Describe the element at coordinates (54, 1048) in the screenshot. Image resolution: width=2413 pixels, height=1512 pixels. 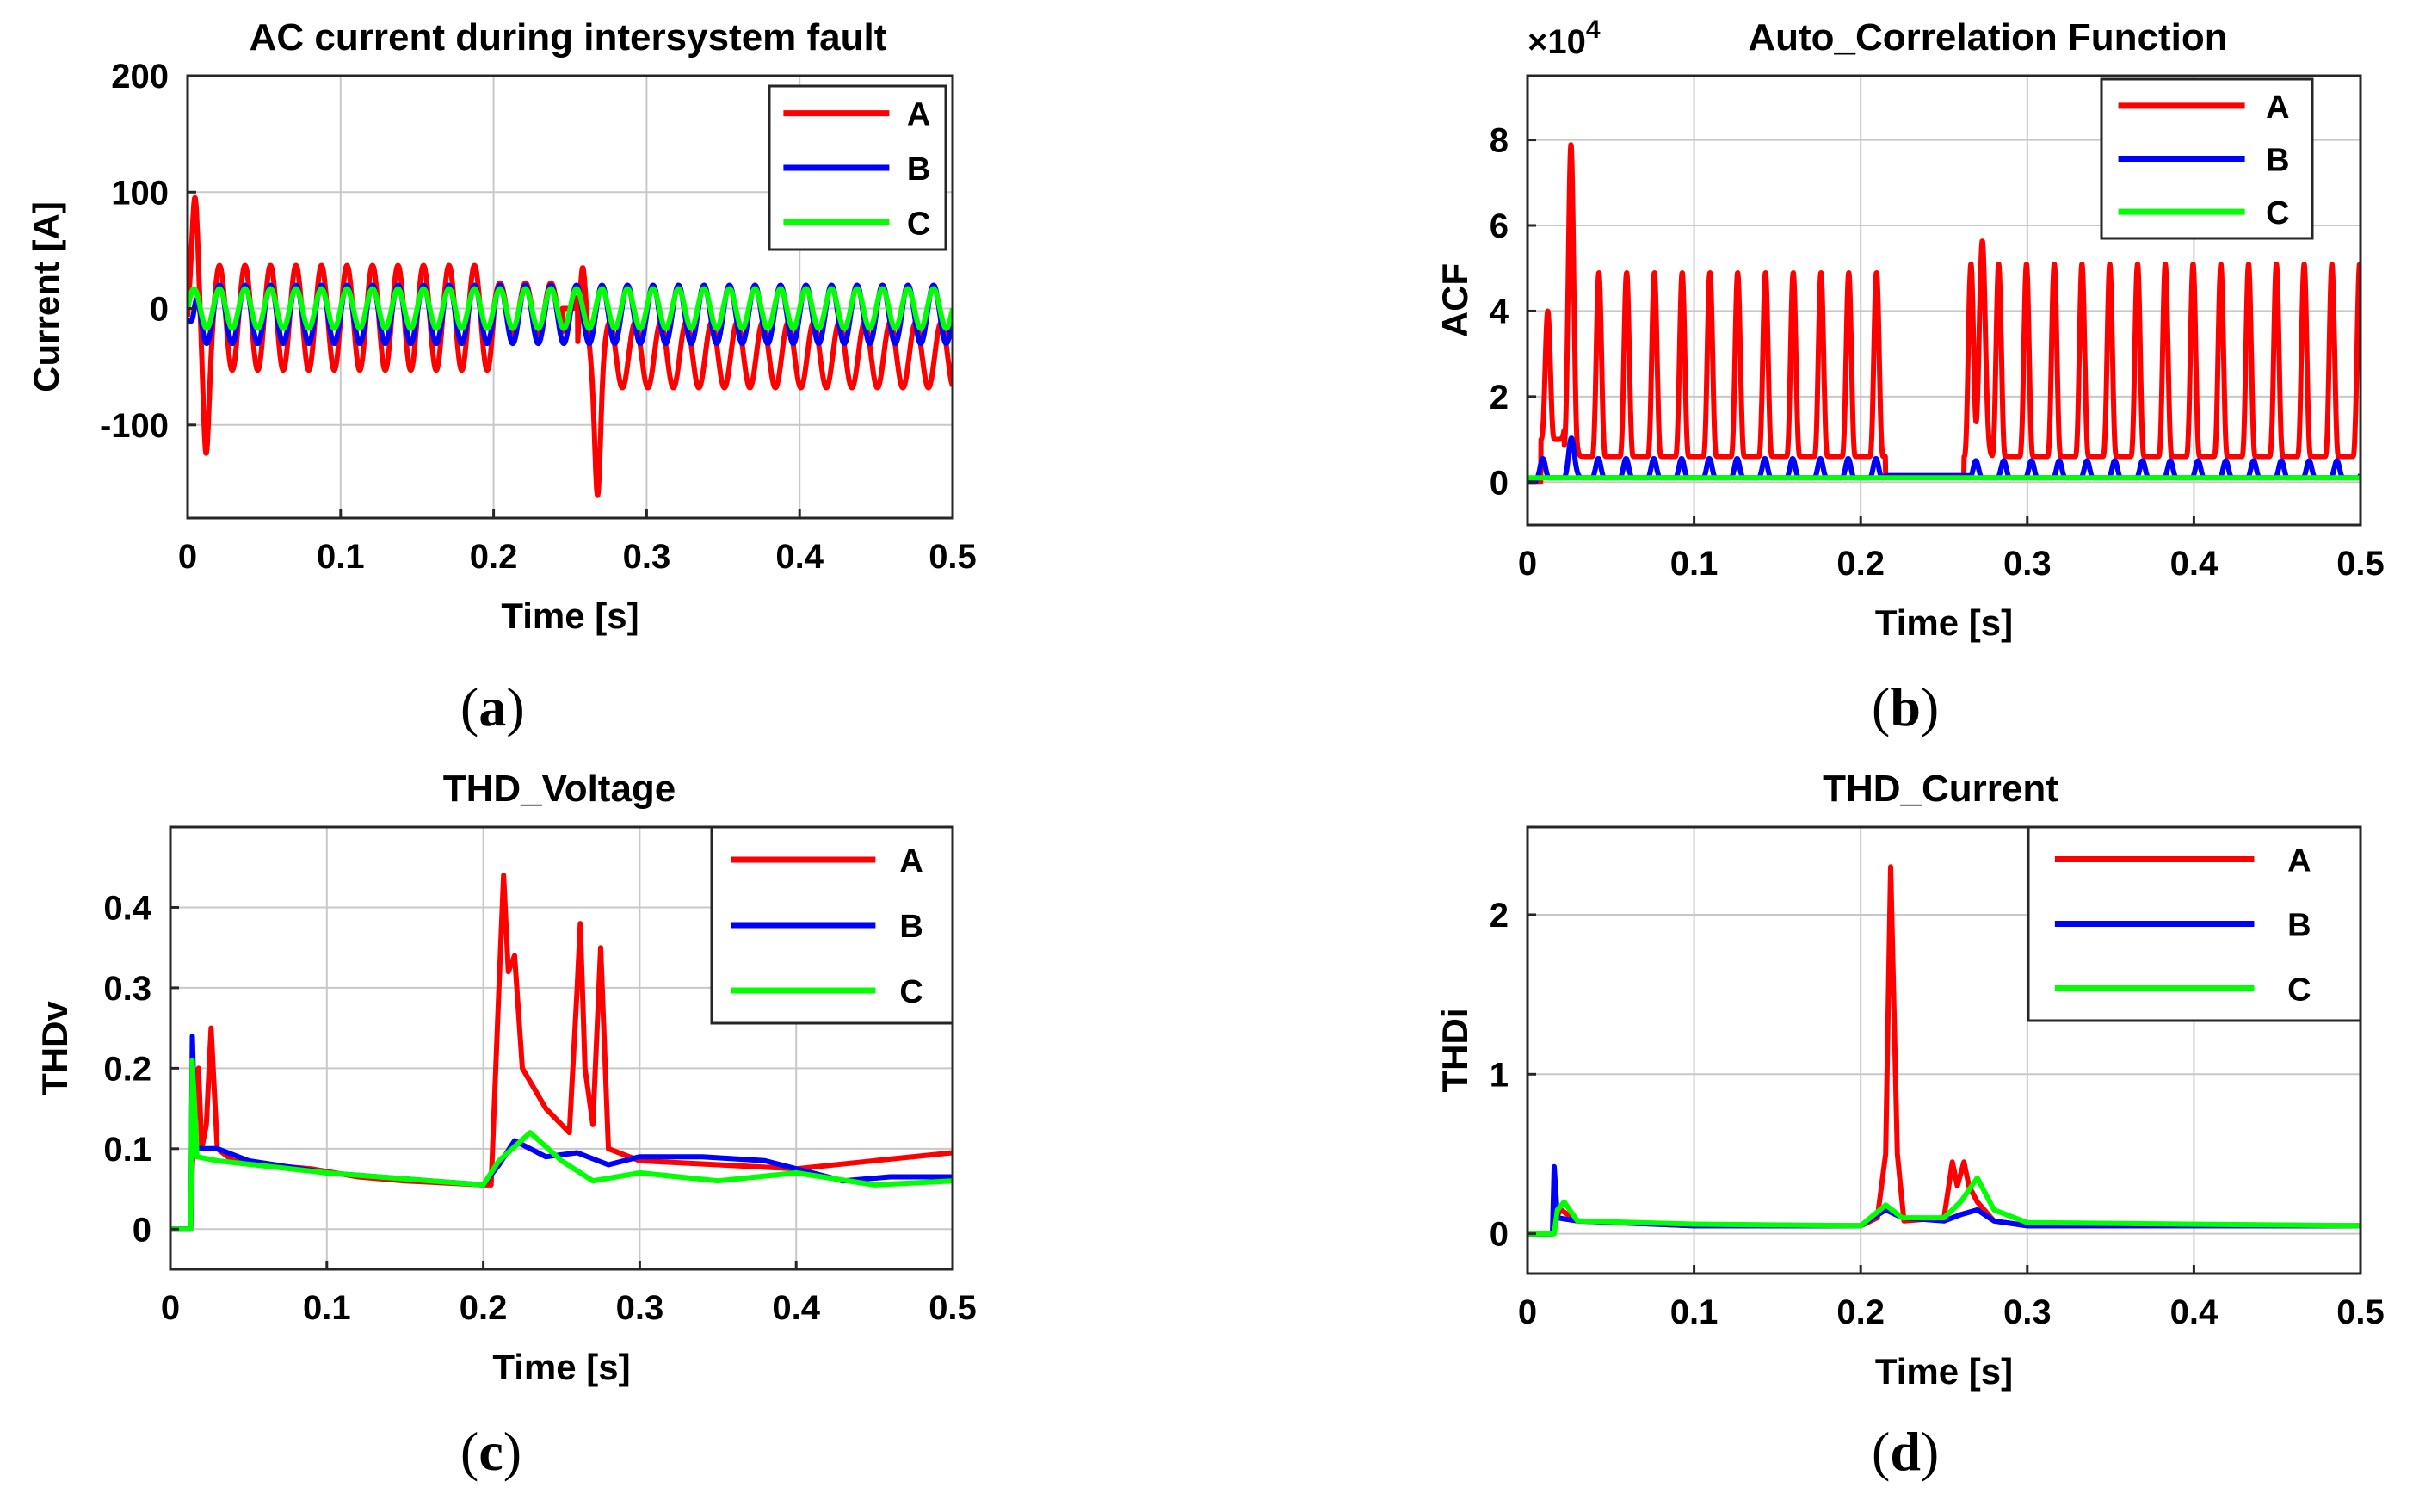
I see `y-axis-label: THDv` at that location.